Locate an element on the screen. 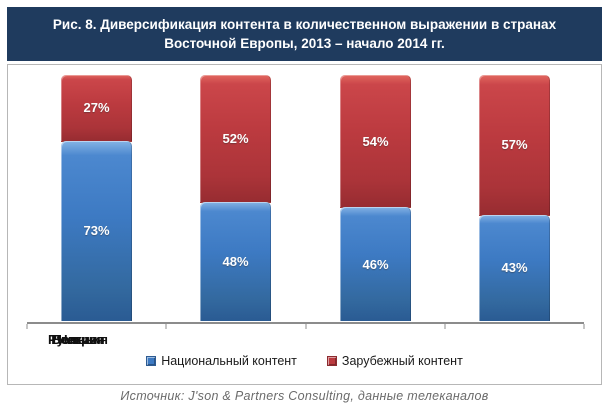 The width and height of the screenshot is (609, 411). legend-marker-foreign is located at coordinates (331, 361).